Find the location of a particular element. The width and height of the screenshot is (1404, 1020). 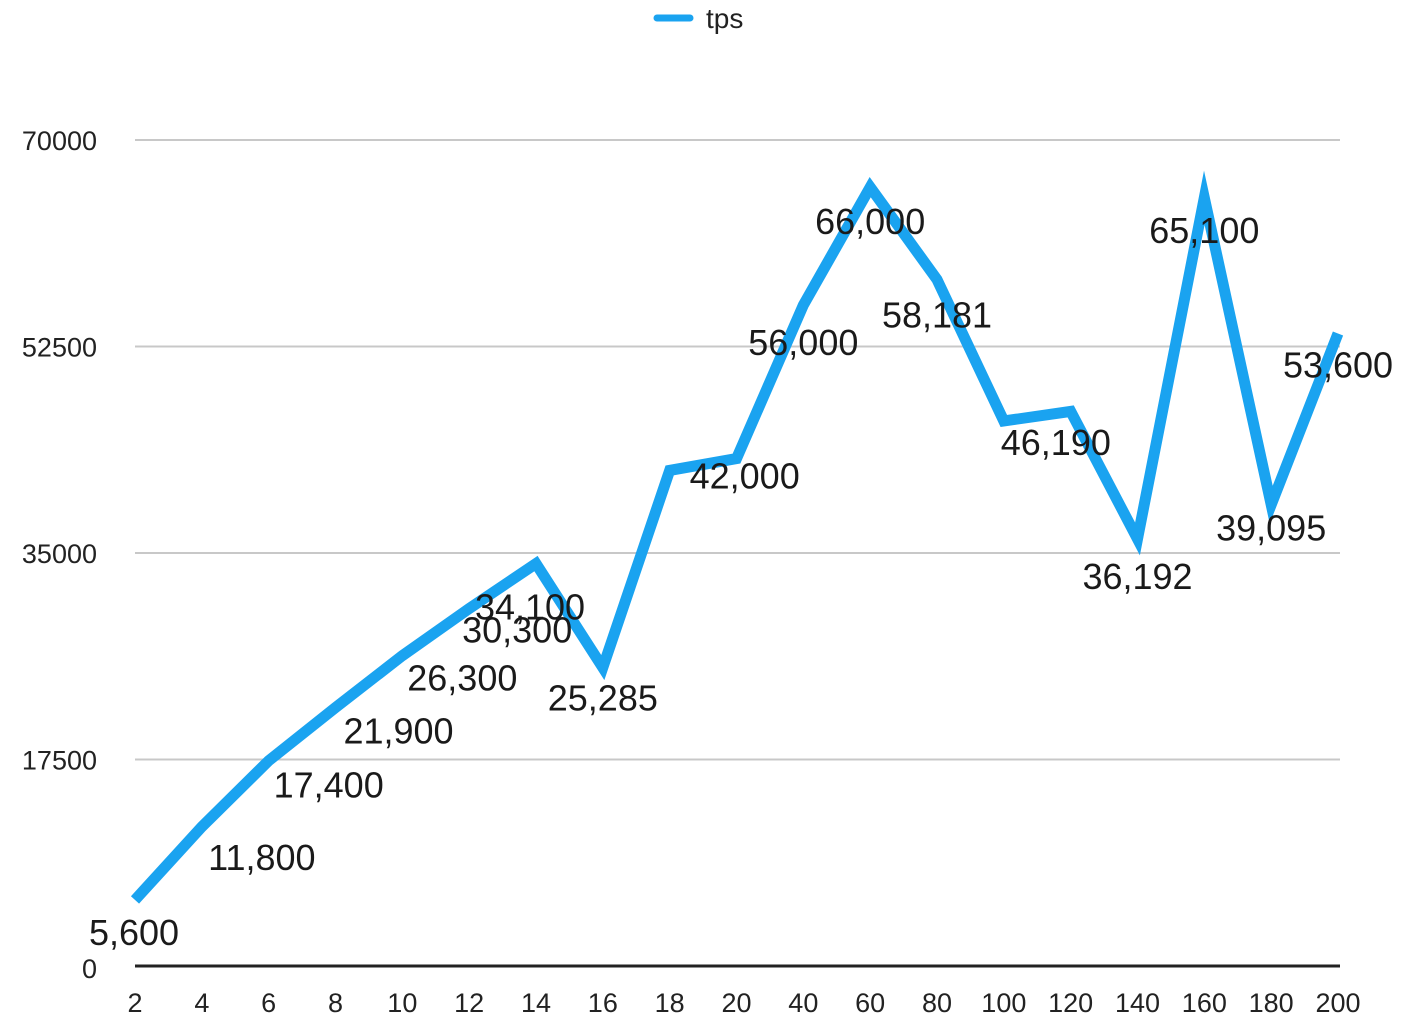

x-tick-160: 160 is located at coordinates (1204, 1003).